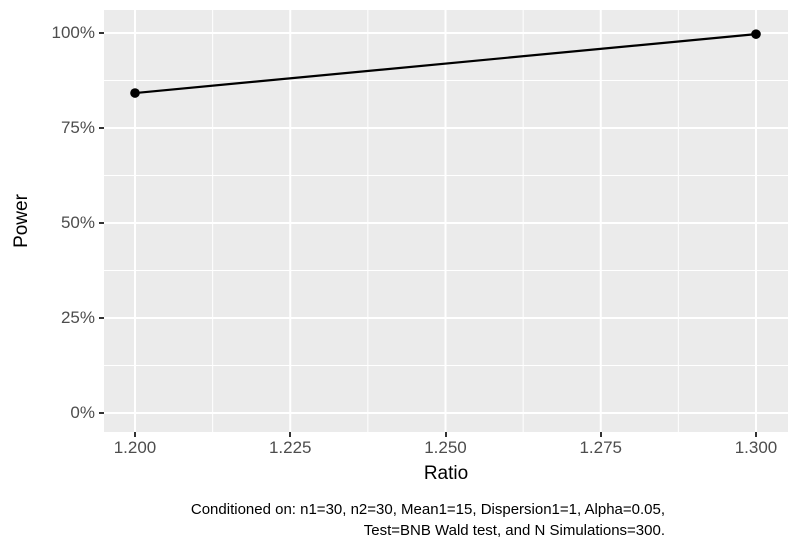 The width and height of the screenshot is (800, 560). I want to click on x-axis-title: Ratio, so click(446, 473).